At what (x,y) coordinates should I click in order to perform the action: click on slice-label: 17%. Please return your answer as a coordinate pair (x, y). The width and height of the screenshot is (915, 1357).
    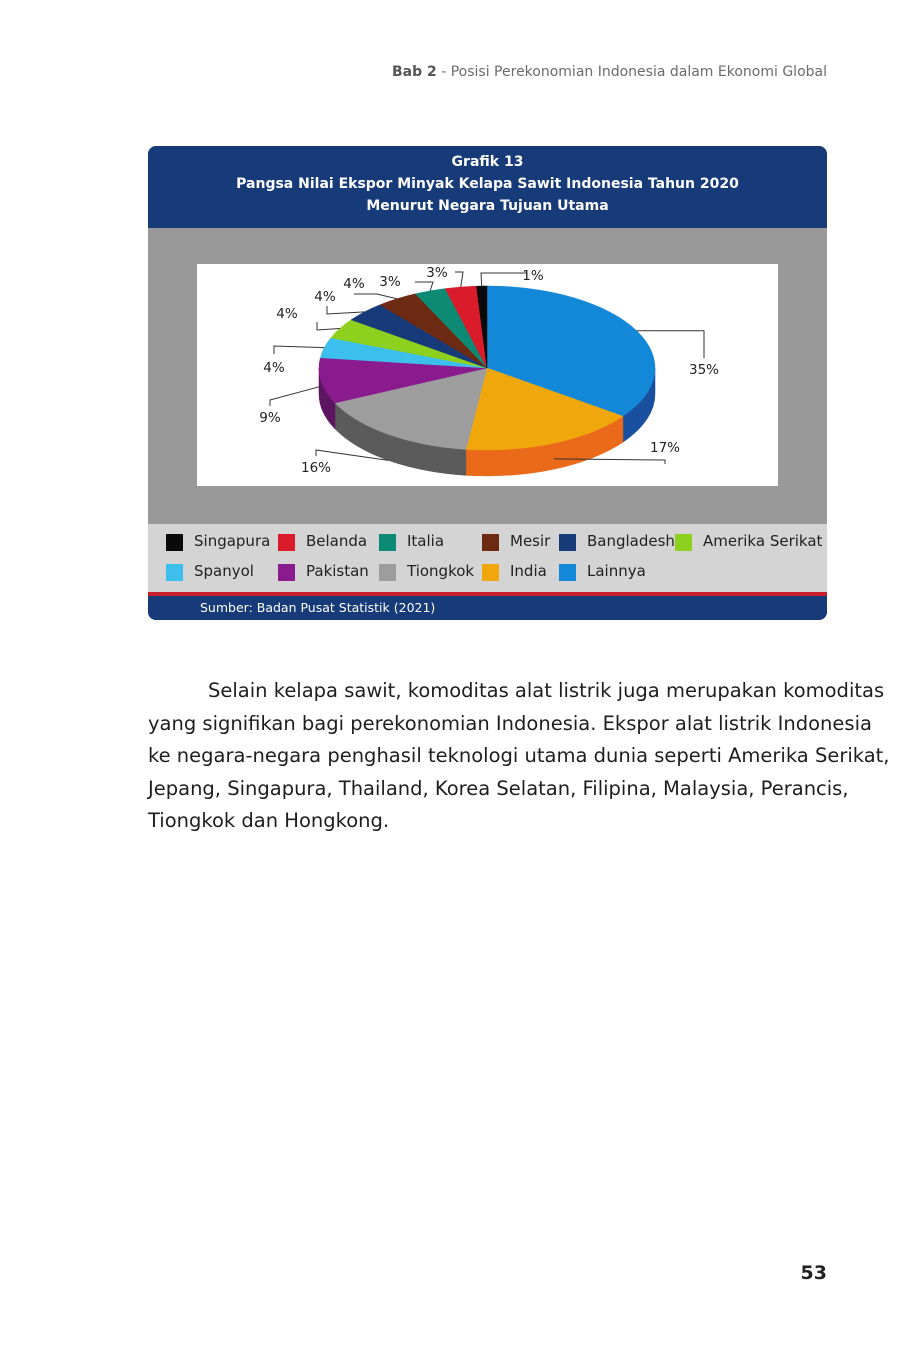
    Looking at the image, I should click on (665, 448).